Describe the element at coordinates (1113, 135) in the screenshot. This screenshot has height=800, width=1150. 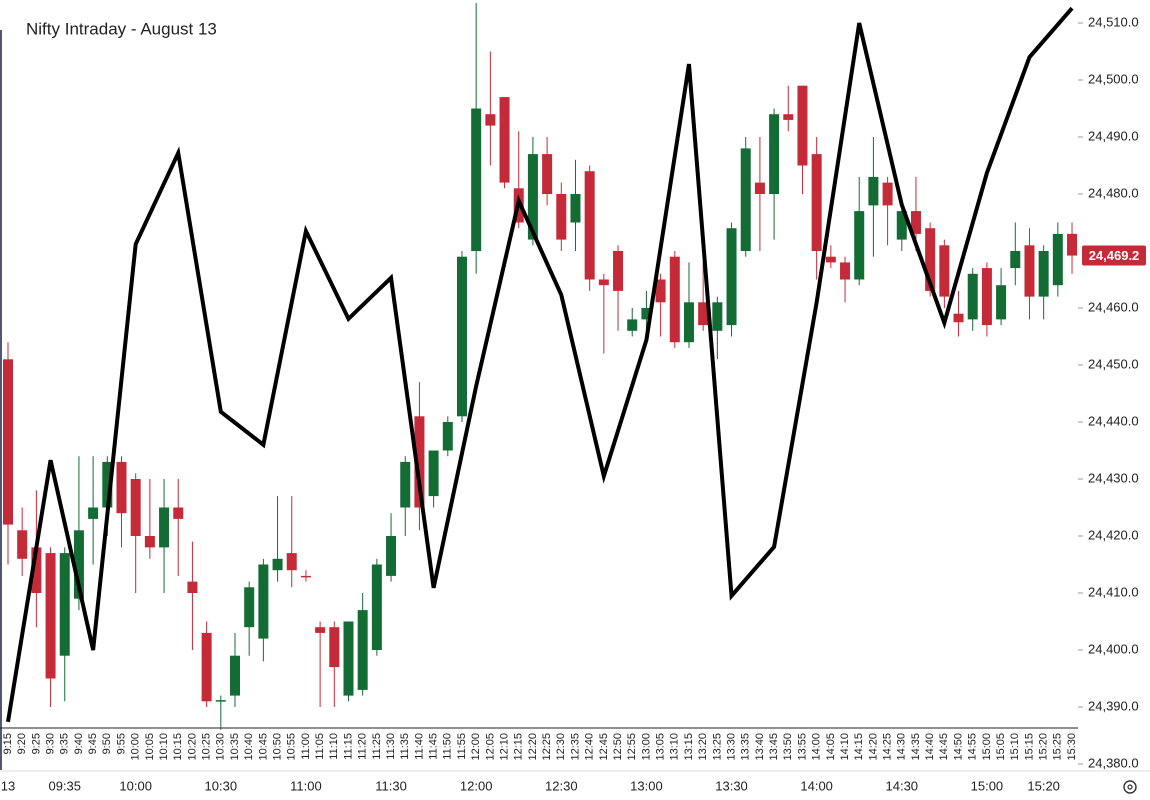
I see `y-tick-label: 24,490.0` at that location.